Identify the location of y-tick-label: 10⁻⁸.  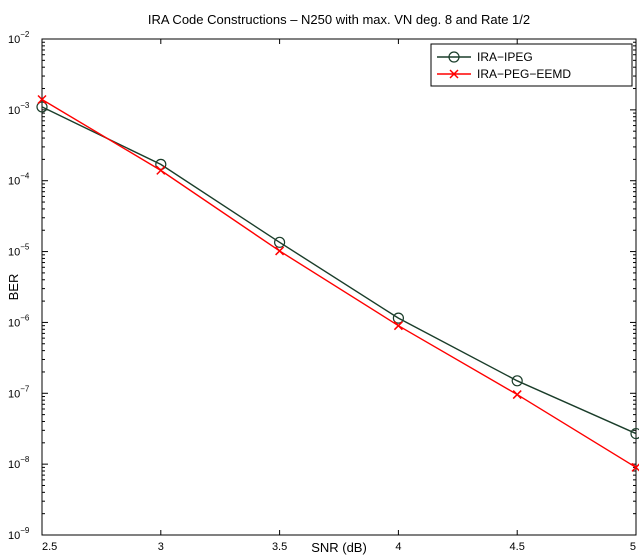
(19, 463).